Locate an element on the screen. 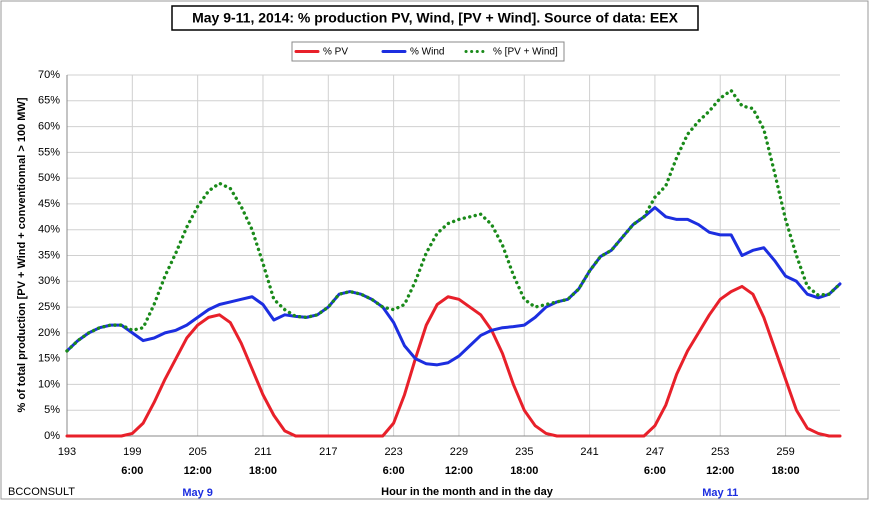  y-tick-label: 35% is located at coordinates (49, 255).